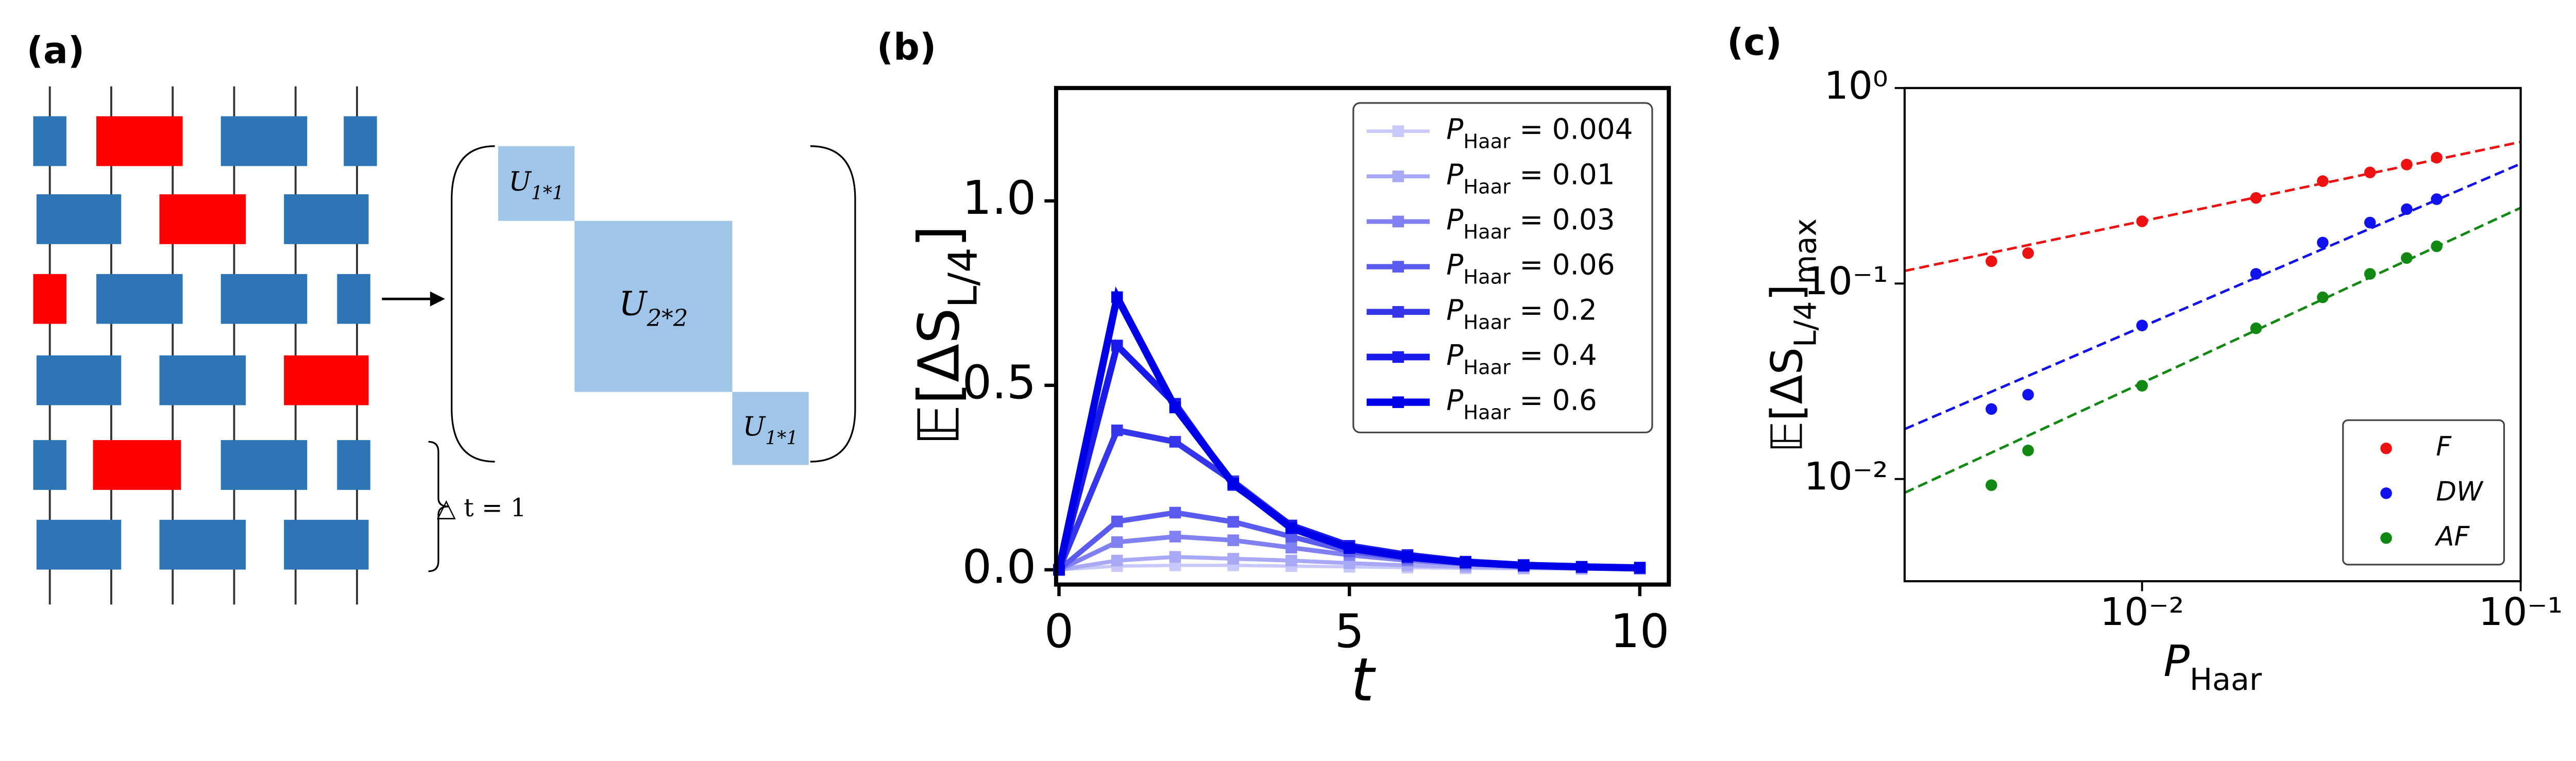  Describe the element at coordinates (2142, 612) in the screenshot. I see `x-tick-label: 10⁻²` at that location.